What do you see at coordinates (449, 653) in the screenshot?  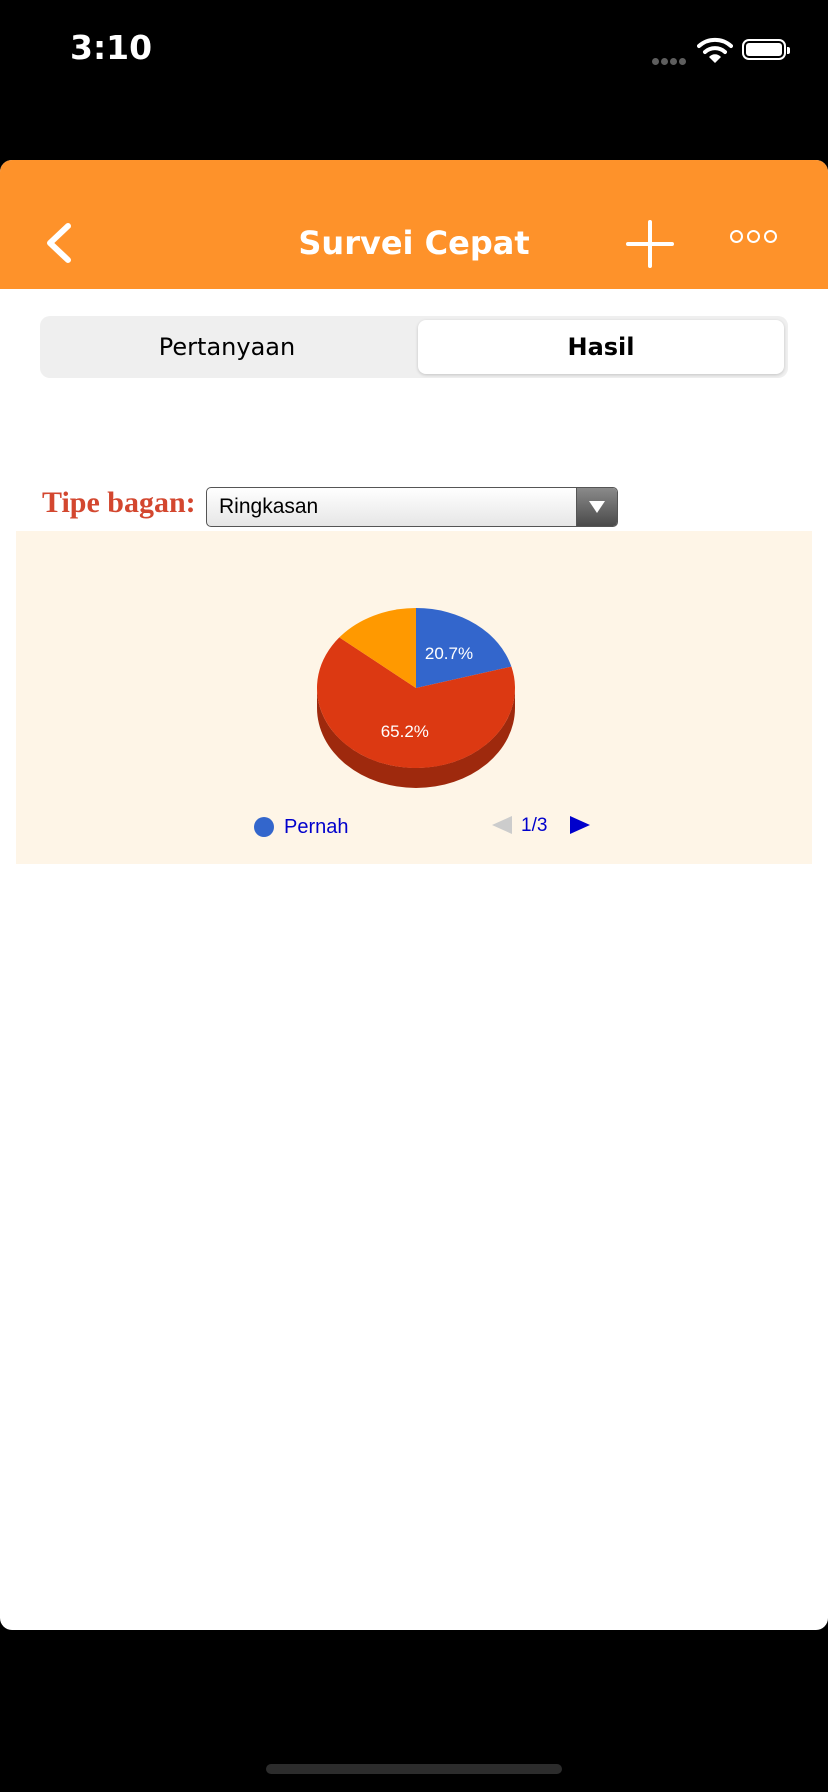 I see `pie-data-label-0: 20.7%` at bounding box center [449, 653].